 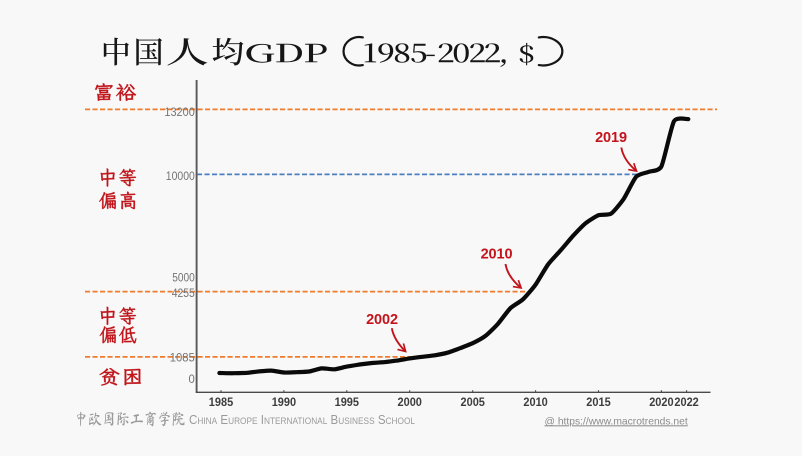 What do you see at coordinates (473, 402) in the screenshot?
I see `svg-text: 2005` at bounding box center [473, 402].